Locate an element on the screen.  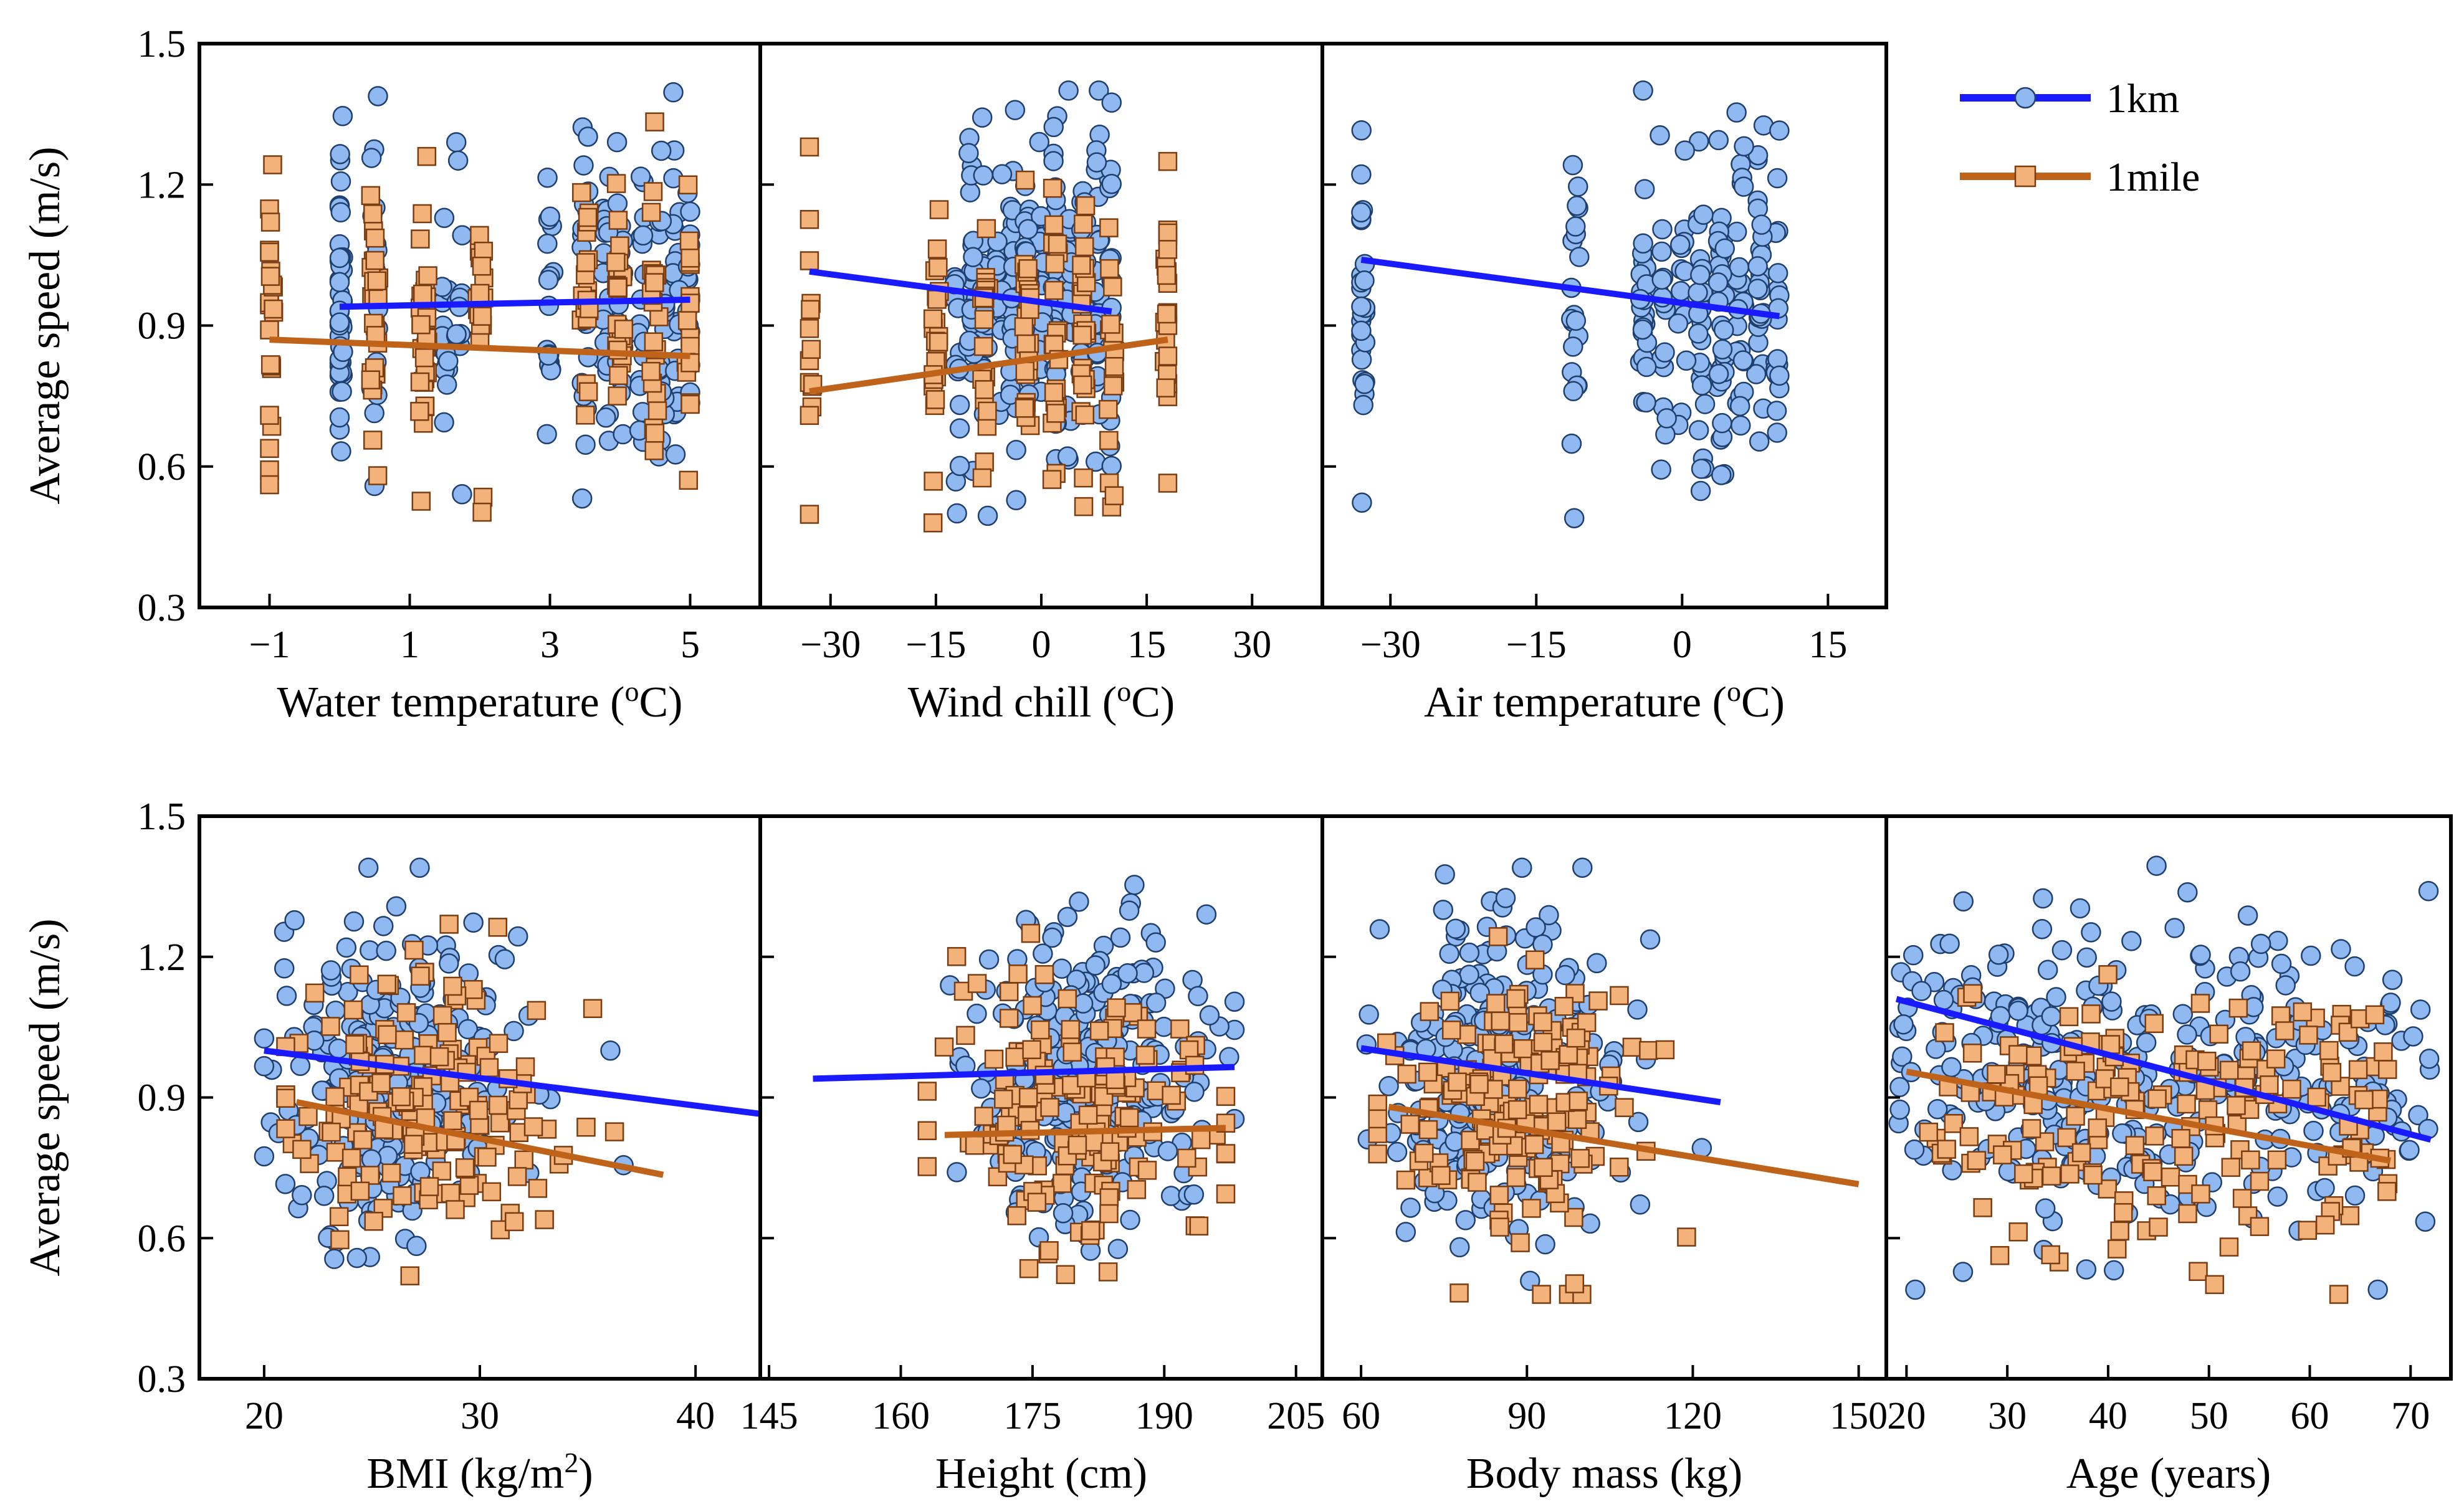
x-tick-label: 120 is located at coordinates (1693, 1416).